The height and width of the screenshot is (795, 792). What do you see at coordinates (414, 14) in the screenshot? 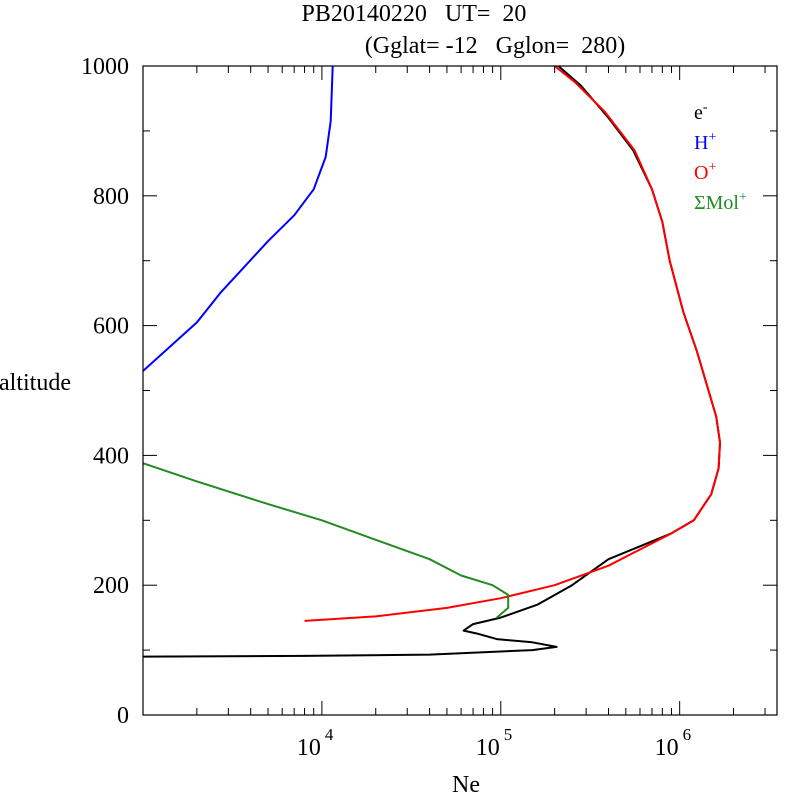
I see `chart-title-line1: PB20140220 UT= 20` at bounding box center [414, 14].